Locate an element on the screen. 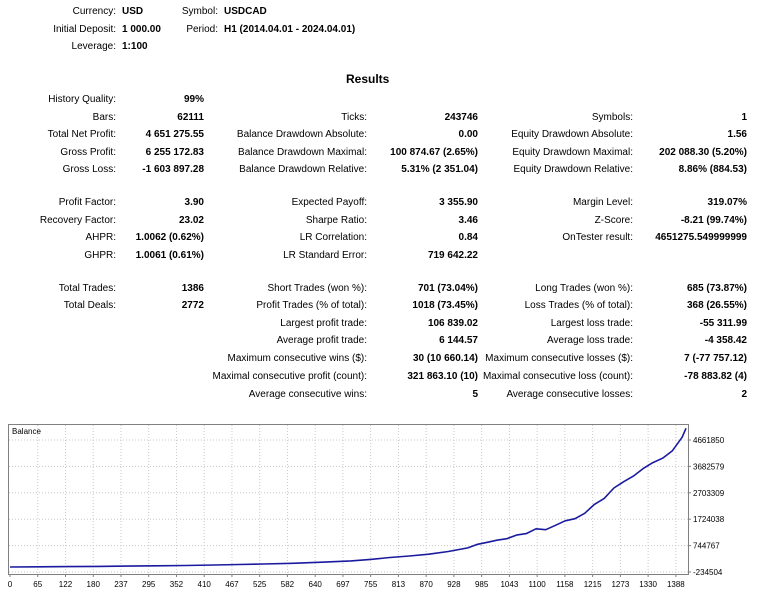  chart-x-tick-label: 928 is located at coordinates (454, 584).